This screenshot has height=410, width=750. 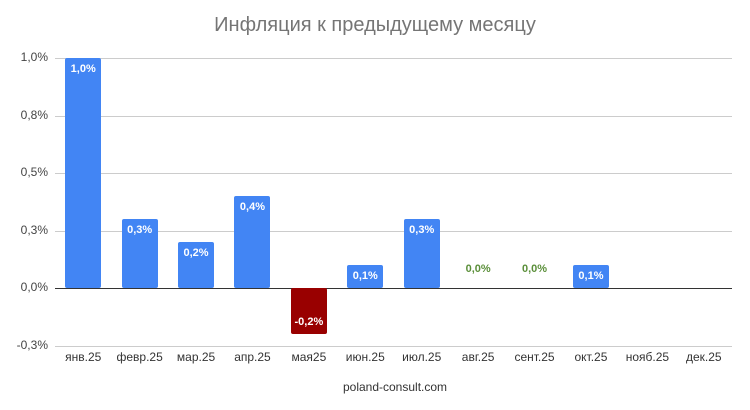 I want to click on y-tick-label: -0,3%, so click(x=32, y=345).